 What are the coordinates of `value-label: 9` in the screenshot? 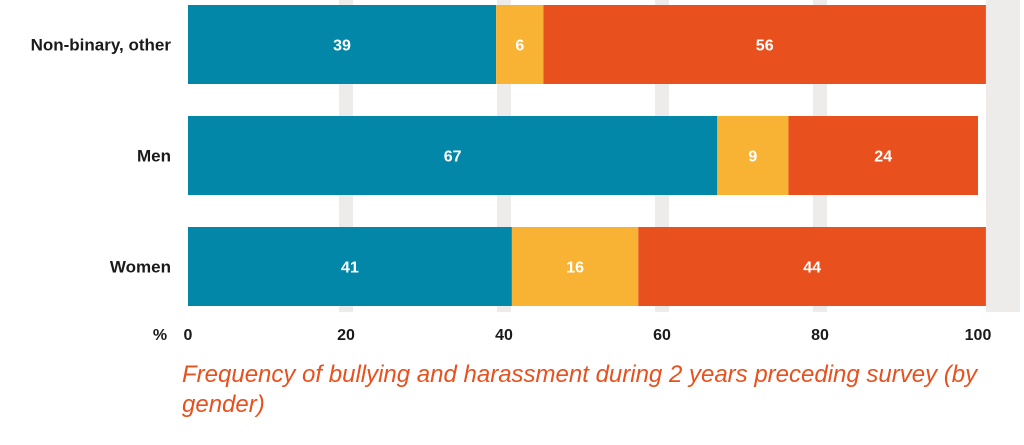 It's located at (752, 157).